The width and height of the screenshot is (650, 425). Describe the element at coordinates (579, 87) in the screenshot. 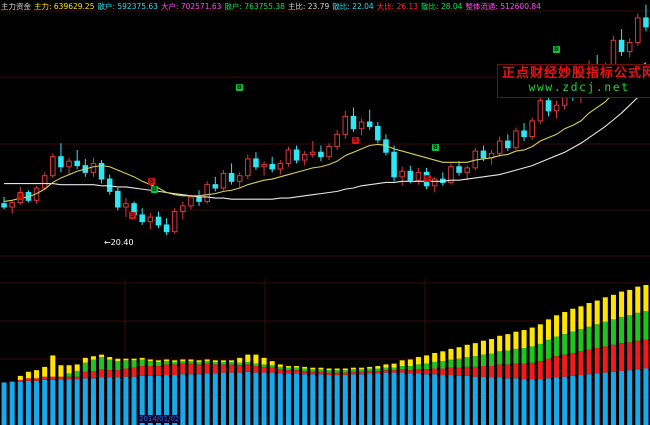

I see `watermark-url-text: www.zdcj.net` at that location.